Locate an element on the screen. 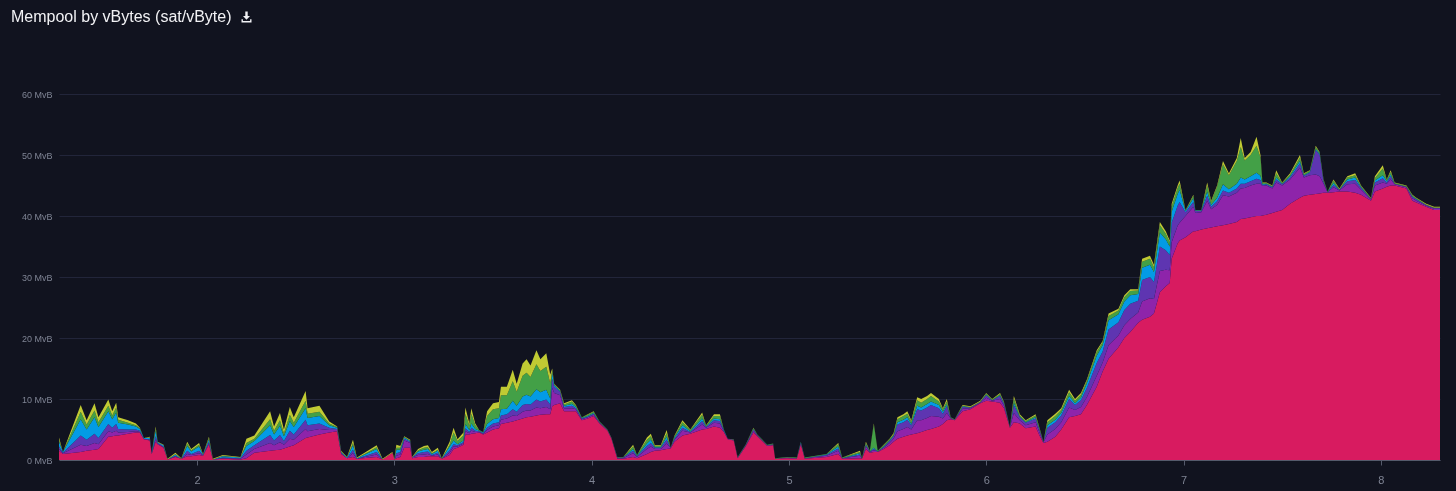 The height and width of the screenshot is (491, 1456). x-tick-label: 6 is located at coordinates (986, 479).